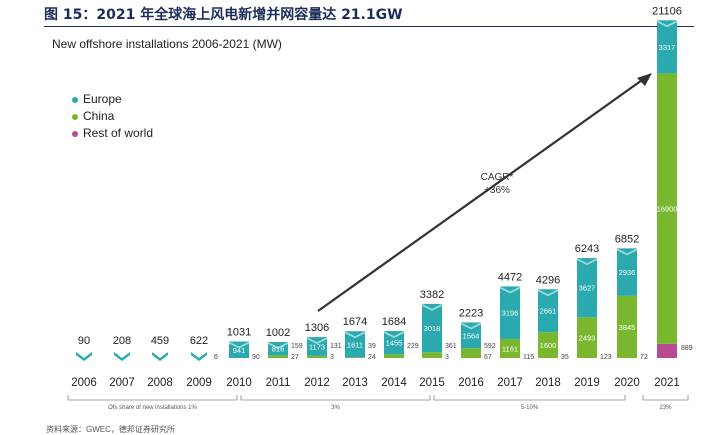  I want to click on china-label-2020: 3845, so click(627, 327).